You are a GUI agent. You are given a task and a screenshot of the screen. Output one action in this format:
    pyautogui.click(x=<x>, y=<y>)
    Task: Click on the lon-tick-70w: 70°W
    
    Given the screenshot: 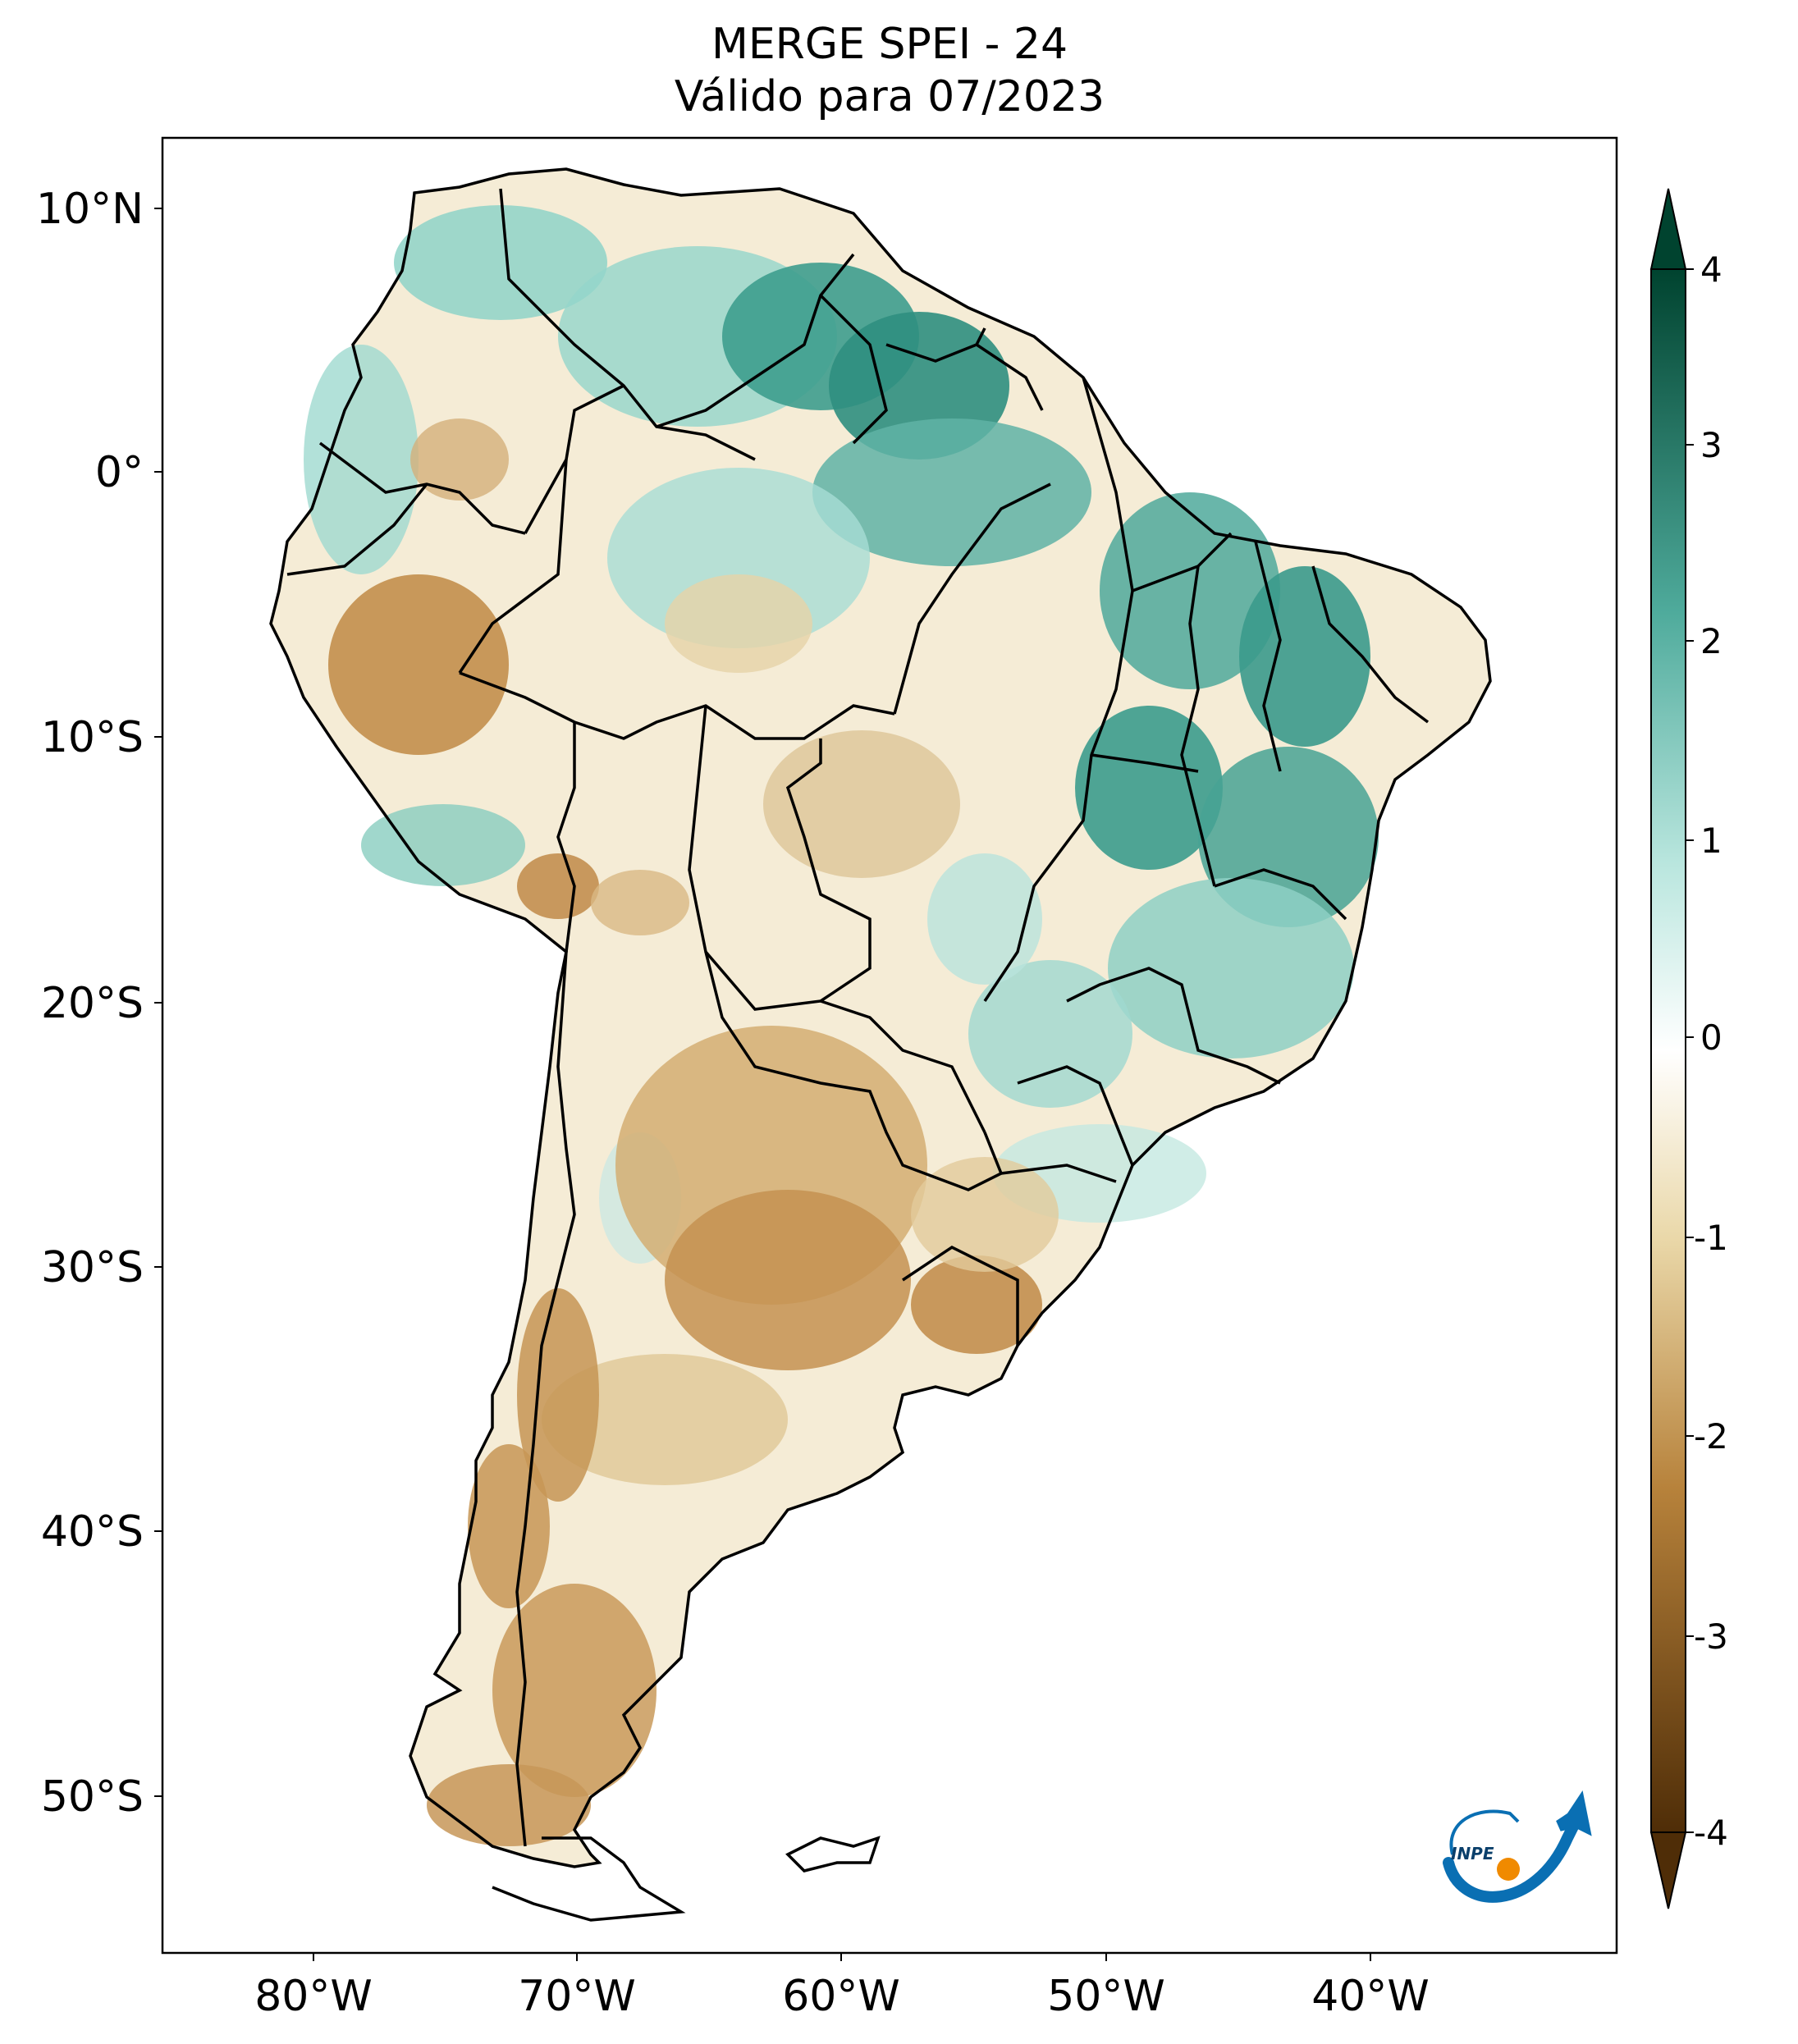 What is the action you would take?
    pyautogui.click(x=577, y=1997)
    